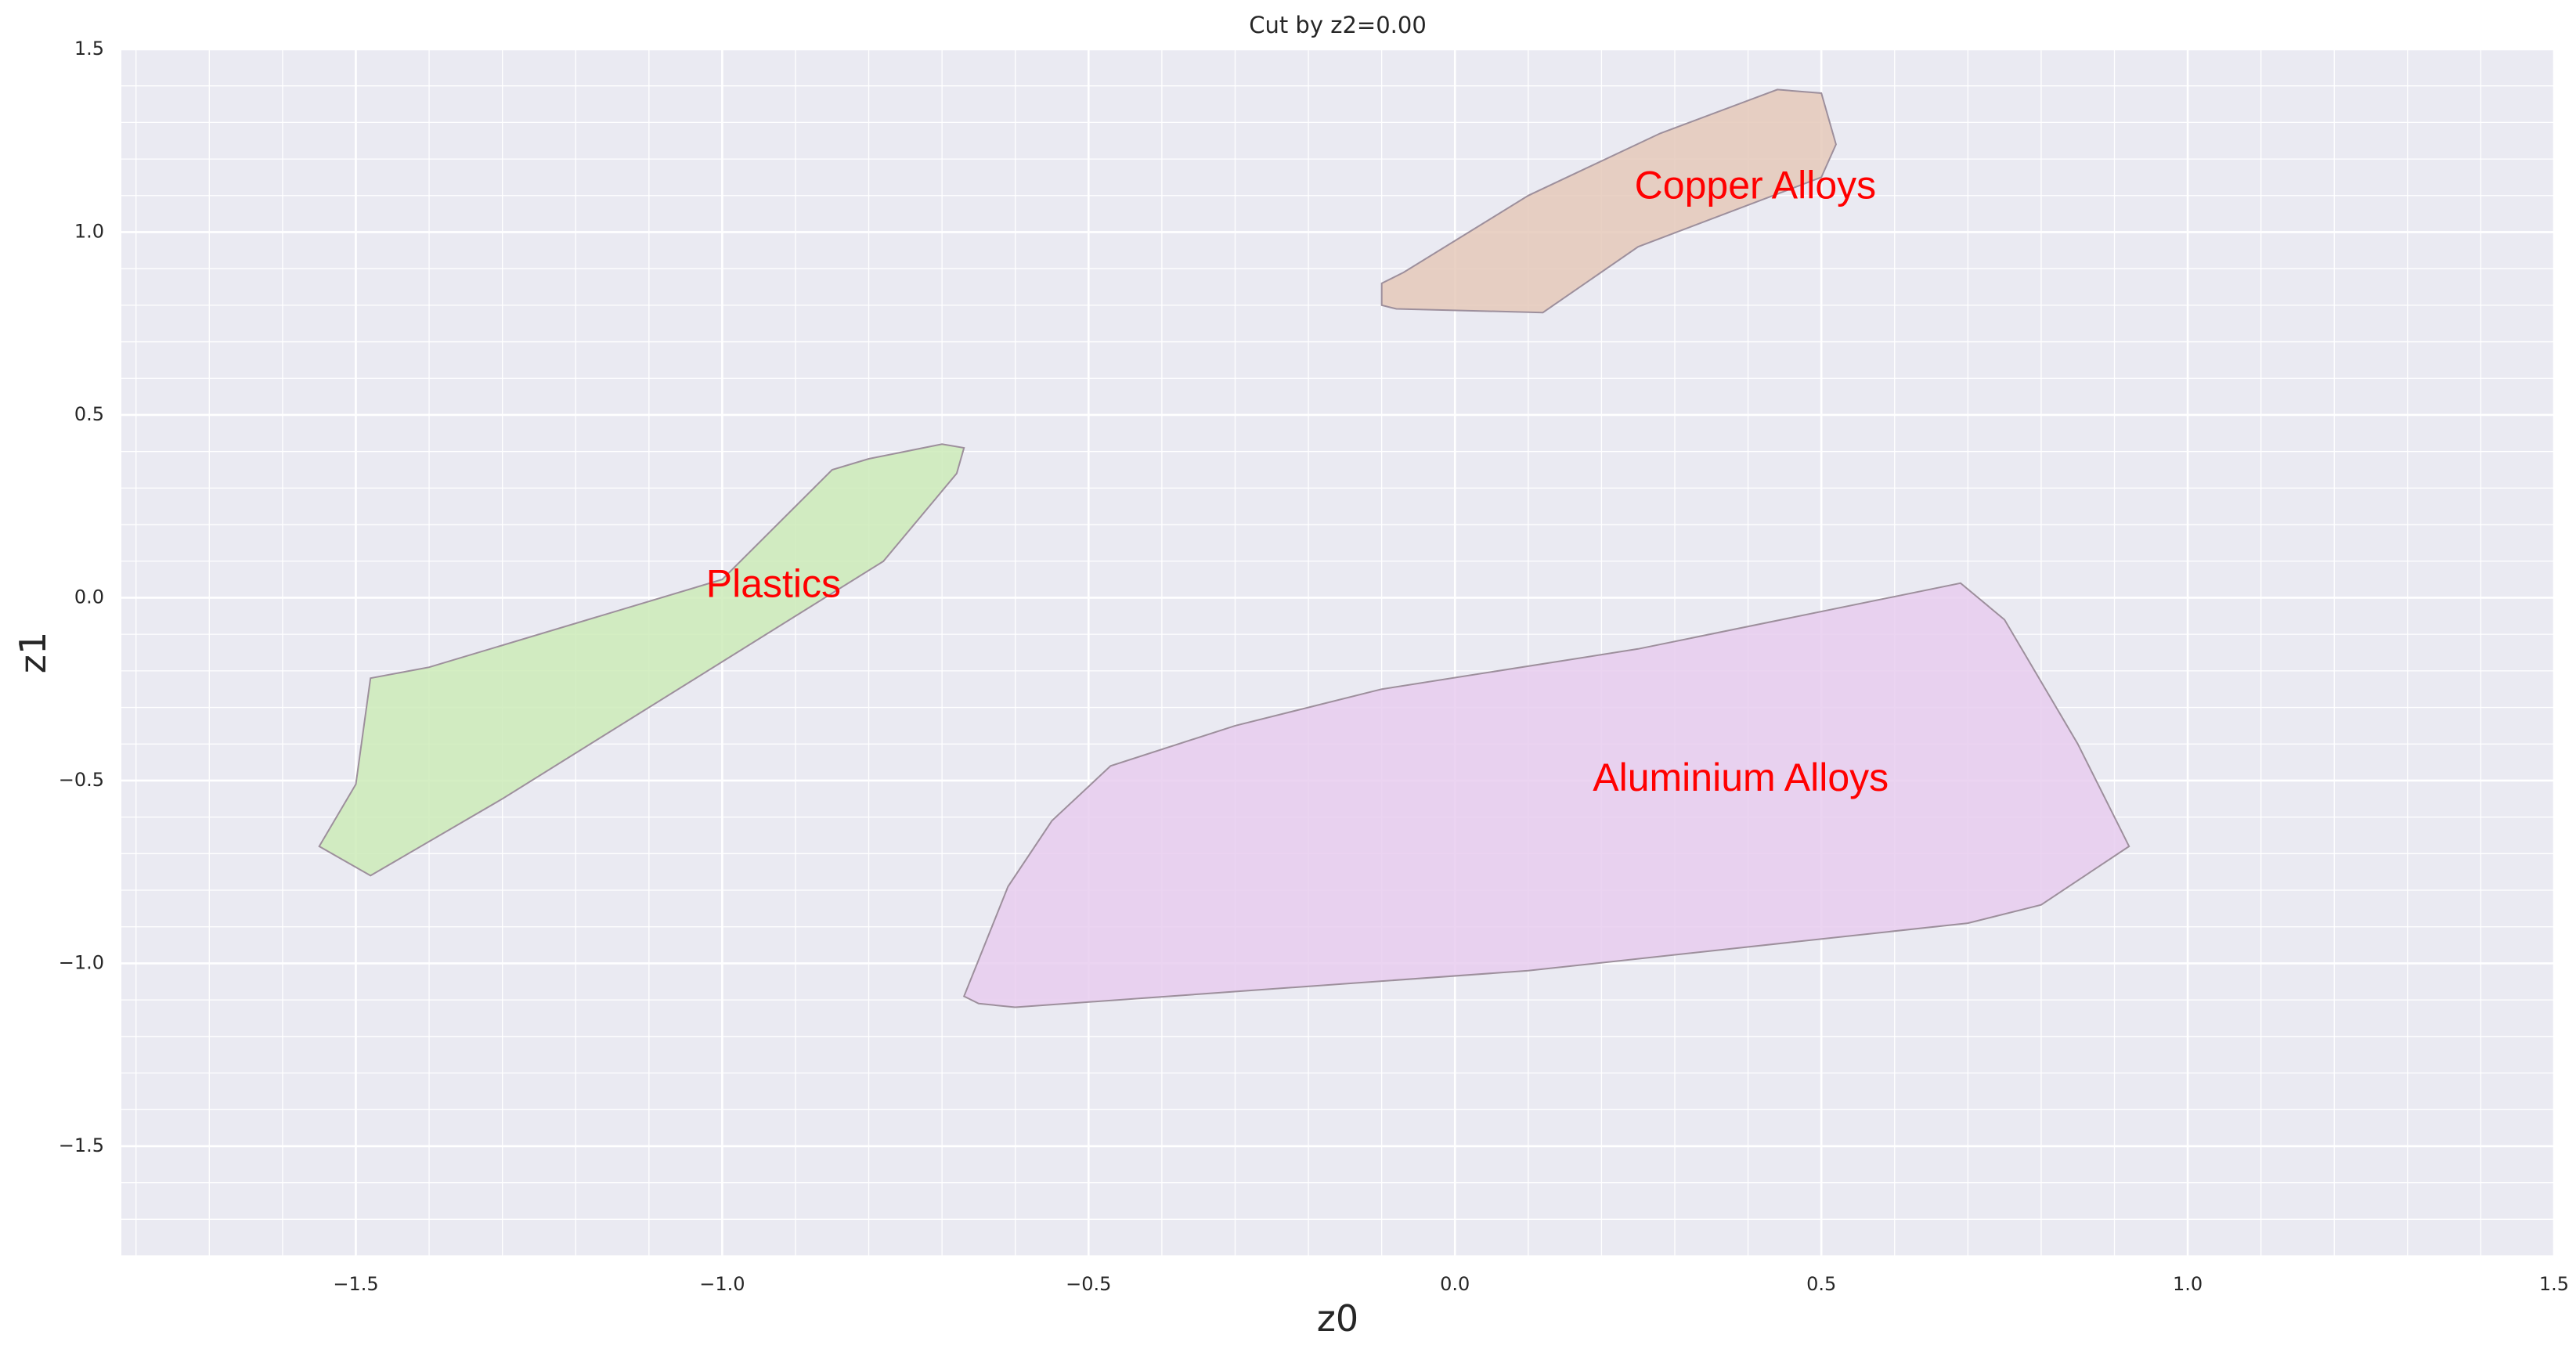 This screenshot has width=2576, height=1349. Describe the element at coordinates (1741, 777) in the screenshot. I see `region-label-aluminium-alloys: Aluminium Alloys` at that location.